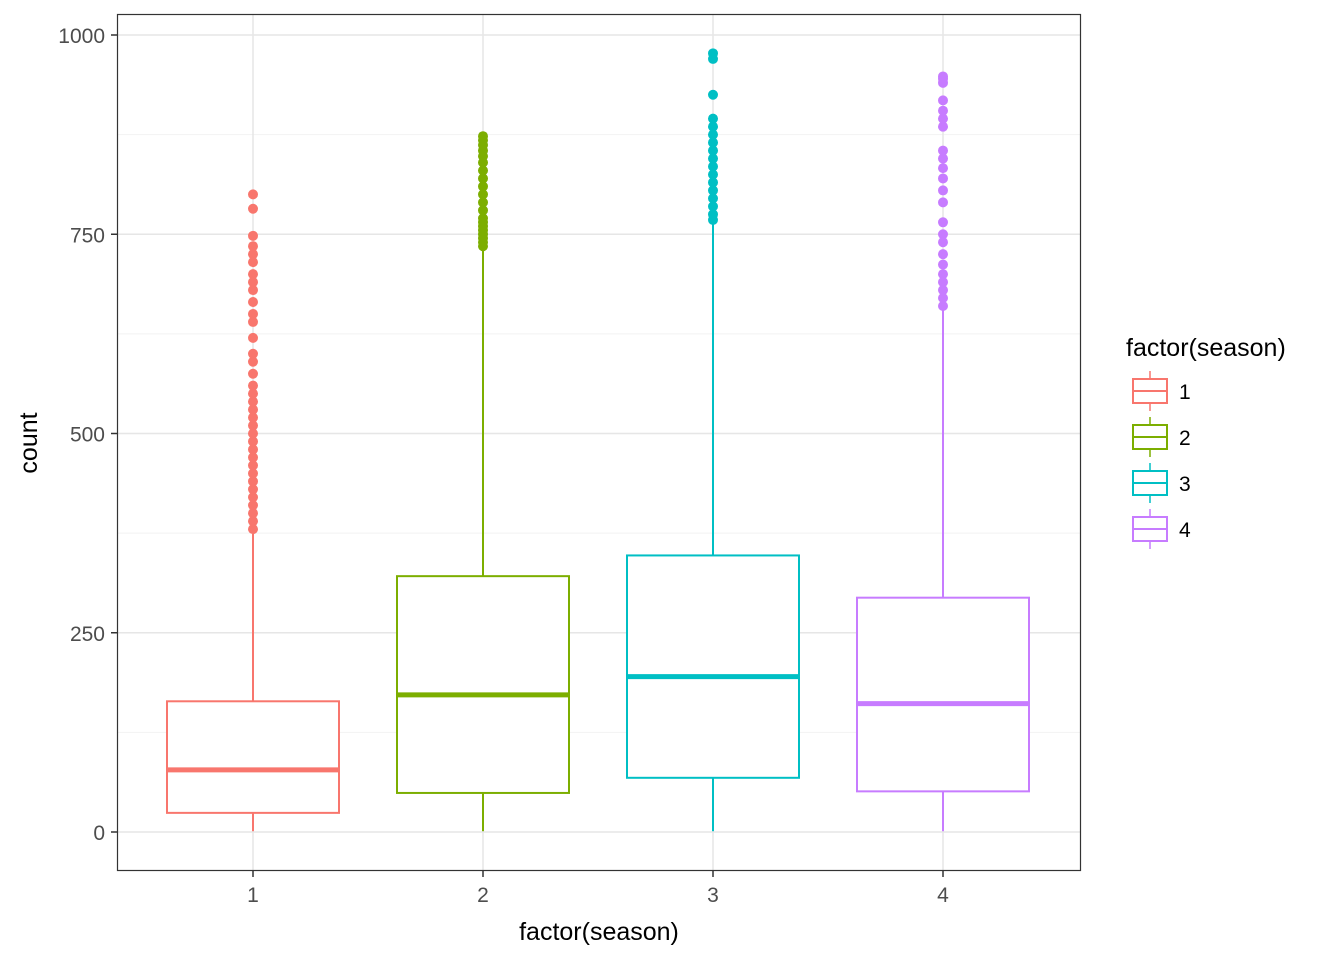 The width and height of the screenshot is (1344, 965). What do you see at coordinates (87, 235) in the screenshot?
I see `y-tick-label: 750` at bounding box center [87, 235].